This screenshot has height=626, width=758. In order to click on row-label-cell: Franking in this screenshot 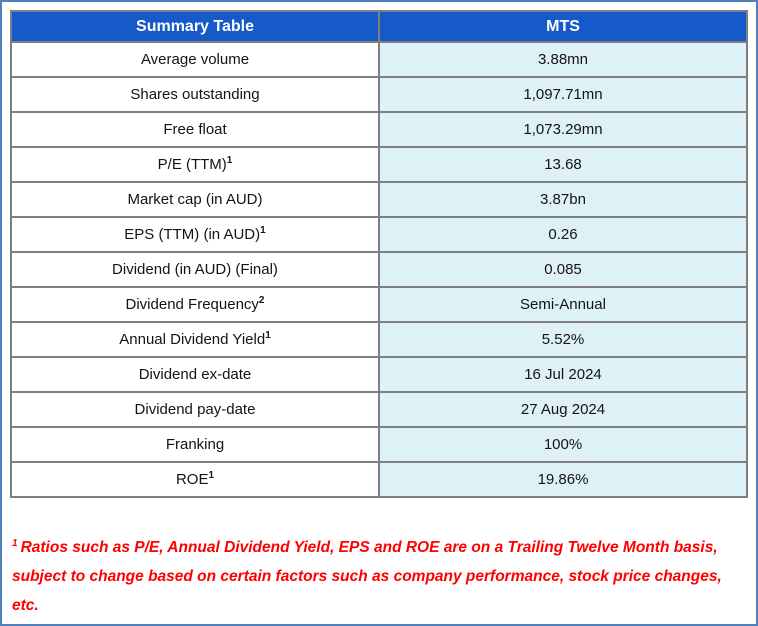, I will do `click(195, 444)`.